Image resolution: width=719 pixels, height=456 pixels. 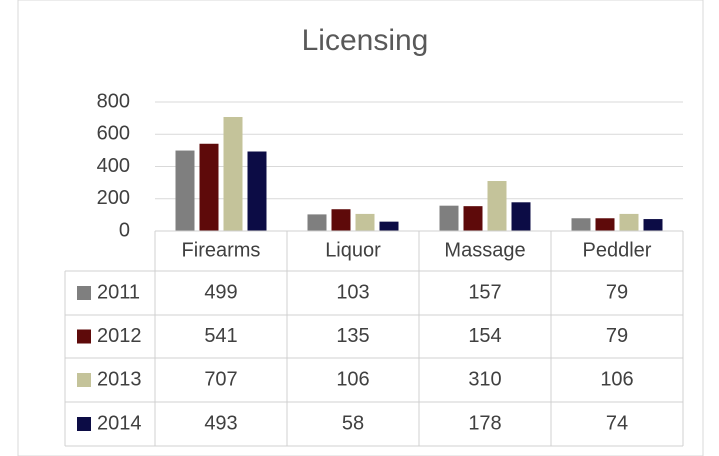 What do you see at coordinates (221, 250) in the screenshot?
I see `category-label: Firearms` at bounding box center [221, 250].